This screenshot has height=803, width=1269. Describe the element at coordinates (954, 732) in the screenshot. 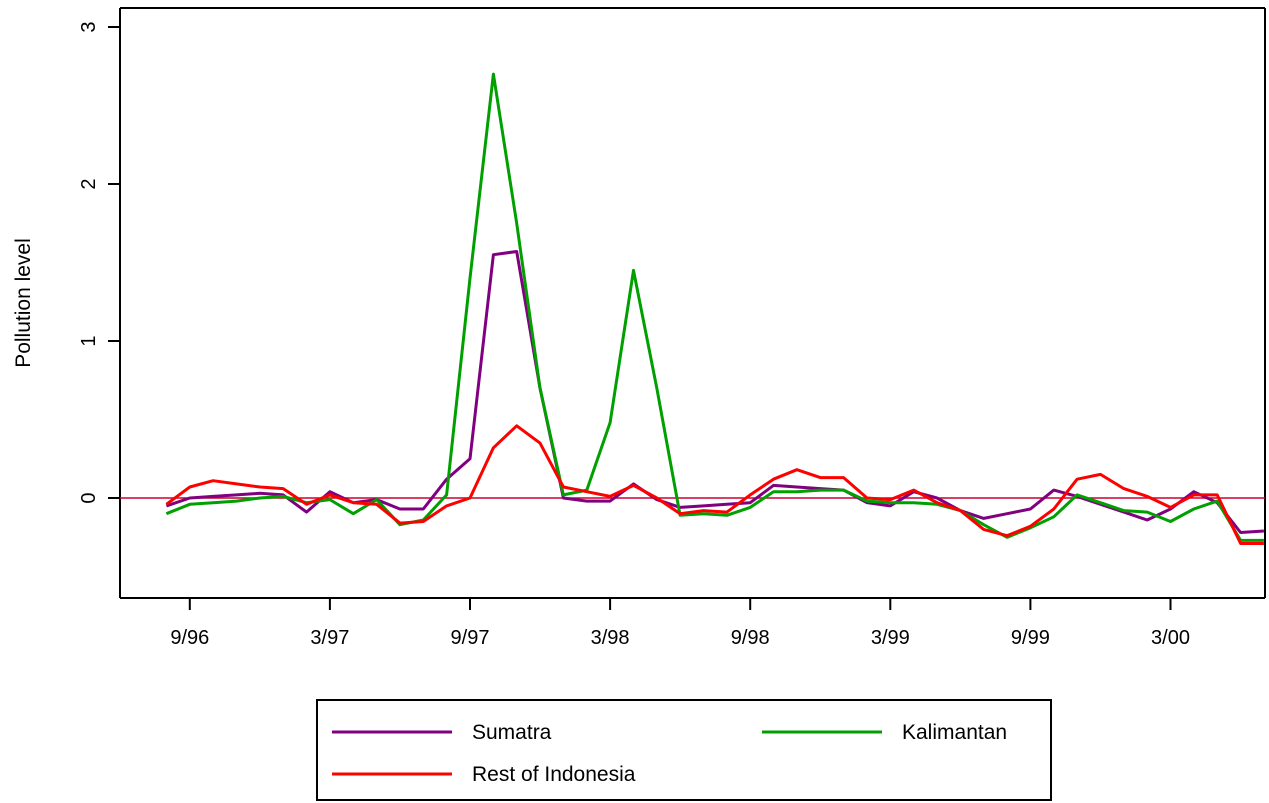

I see `legend-label-kalimantan: Kalimantan` at that location.